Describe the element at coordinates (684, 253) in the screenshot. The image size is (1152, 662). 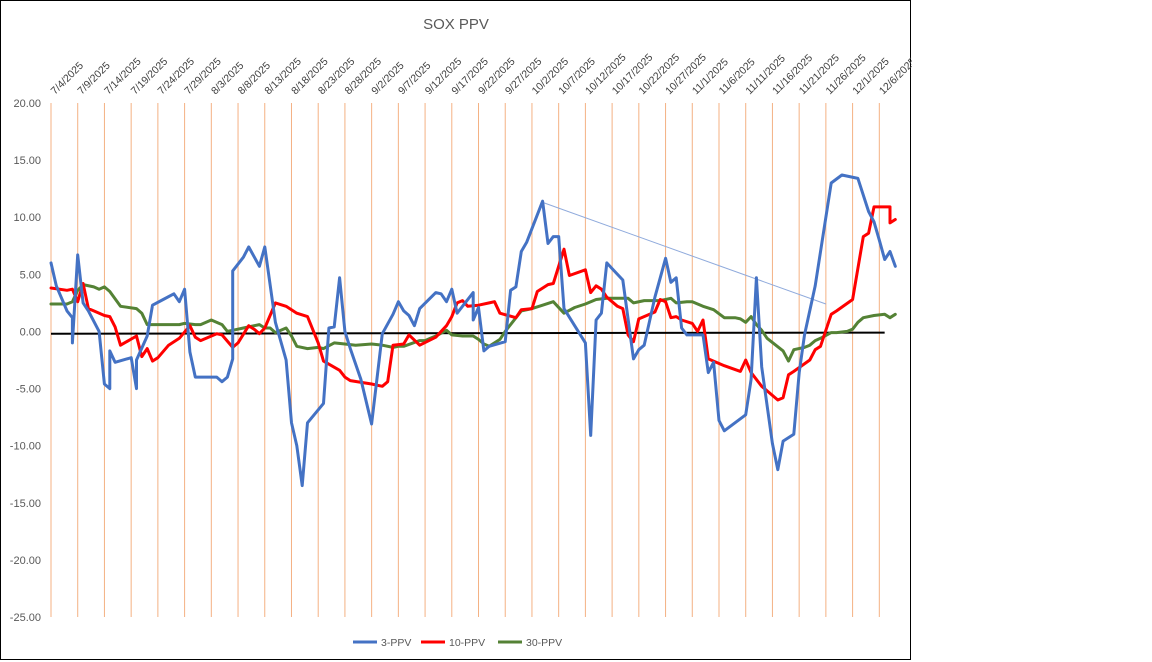
I see `trend-line` at that location.